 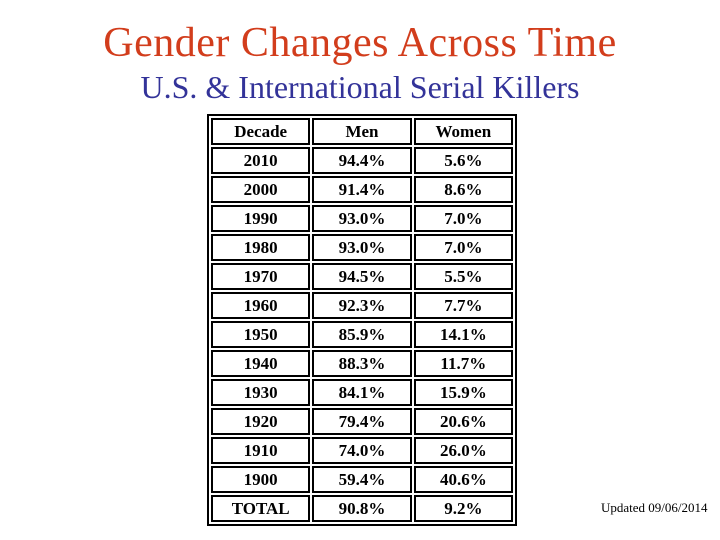 I want to click on men-cell: 91.4%, so click(x=362, y=189).